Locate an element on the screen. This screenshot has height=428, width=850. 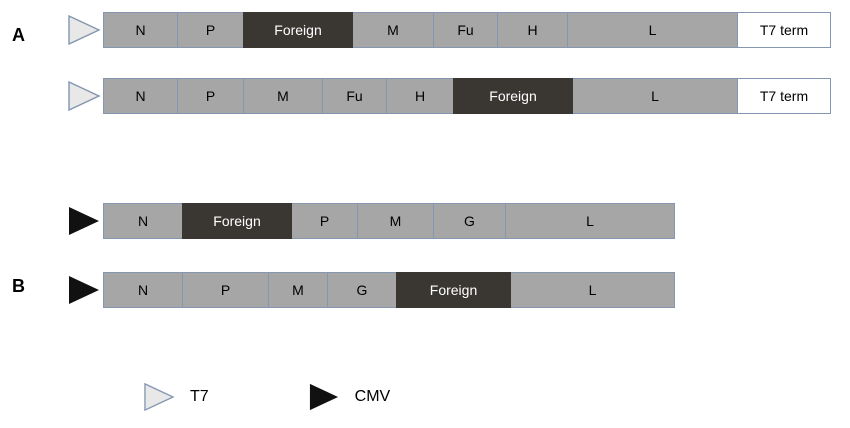
gene-bar: N Foreign P M G L is located at coordinates (391, 221).